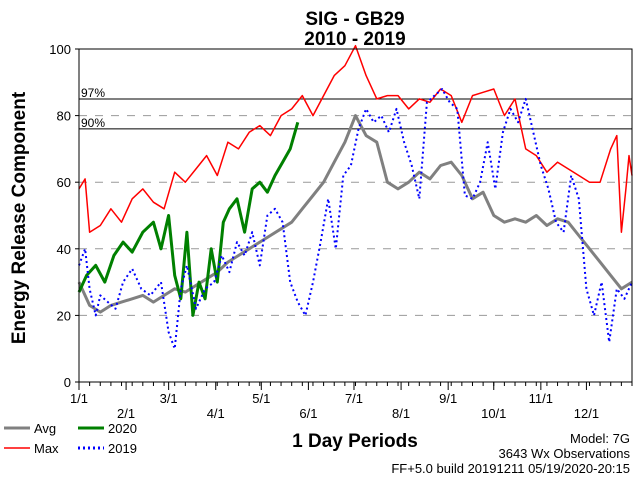 The width and height of the screenshot is (640, 480). Describe the element at coordinates (354, 19) in the screenshot. I see `chart-title: SIG - GB29` at that location.